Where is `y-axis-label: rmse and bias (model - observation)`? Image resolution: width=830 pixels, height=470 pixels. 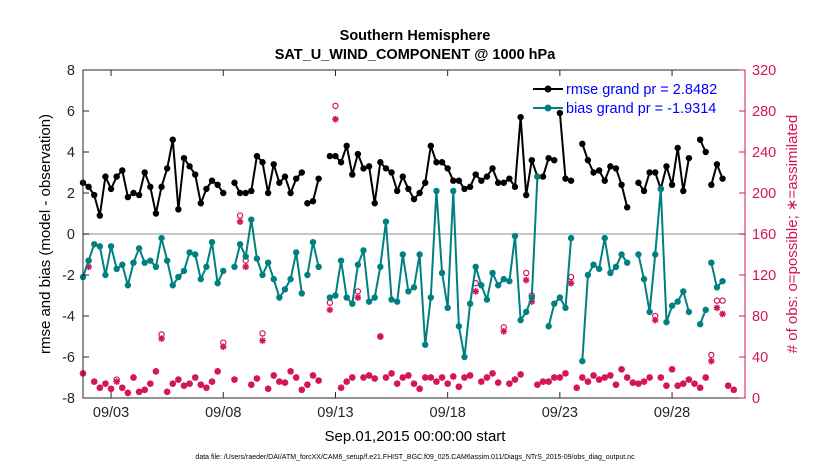 y-axis-label: rmse and bias (model - observation) is located at coordinates (45, 234).